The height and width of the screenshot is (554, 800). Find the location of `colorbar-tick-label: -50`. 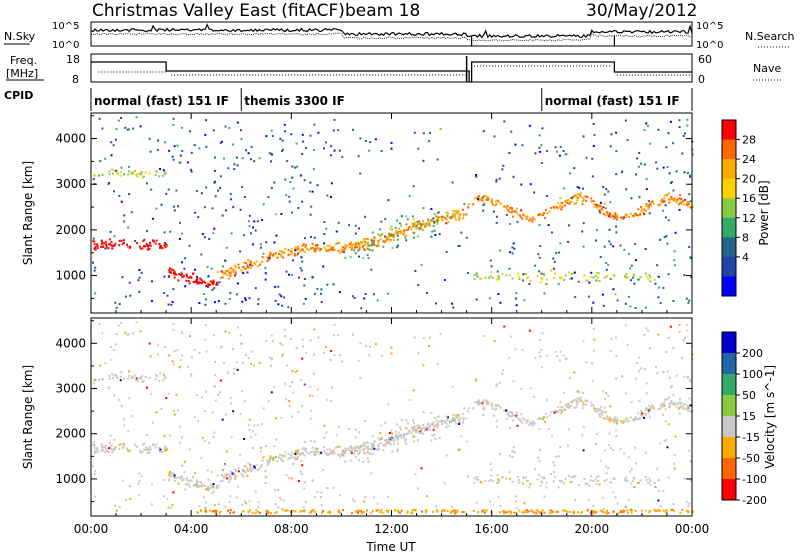

colorbar-tick-label: -50 is located at coordinates (751, 458).